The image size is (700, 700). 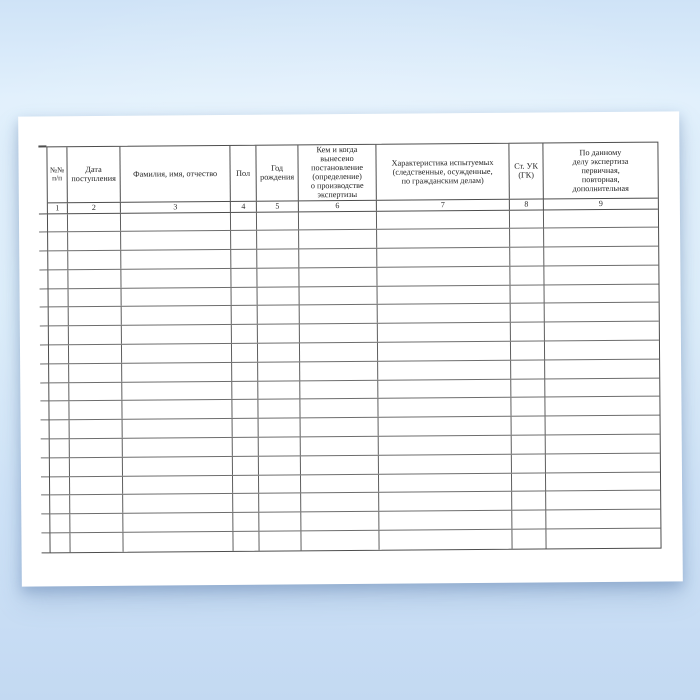 What do you see at coordinates (57, 174) in the screenshot?
I see `column-header-number: №№ п/п` at bounding box center [57, 174].